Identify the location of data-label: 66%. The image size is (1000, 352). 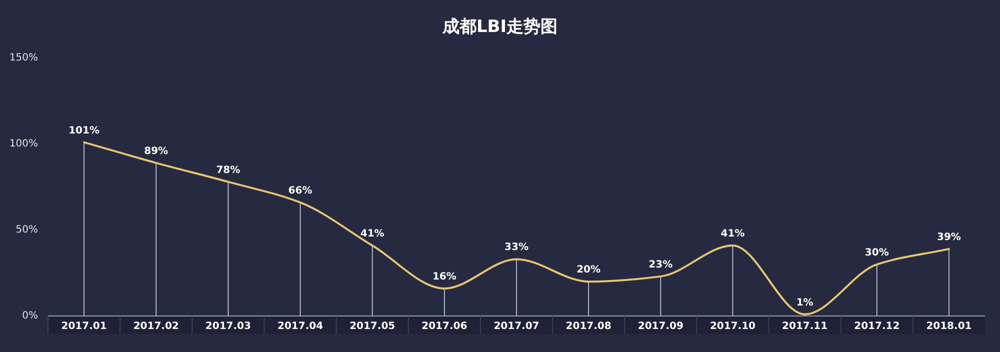
(300, 190).